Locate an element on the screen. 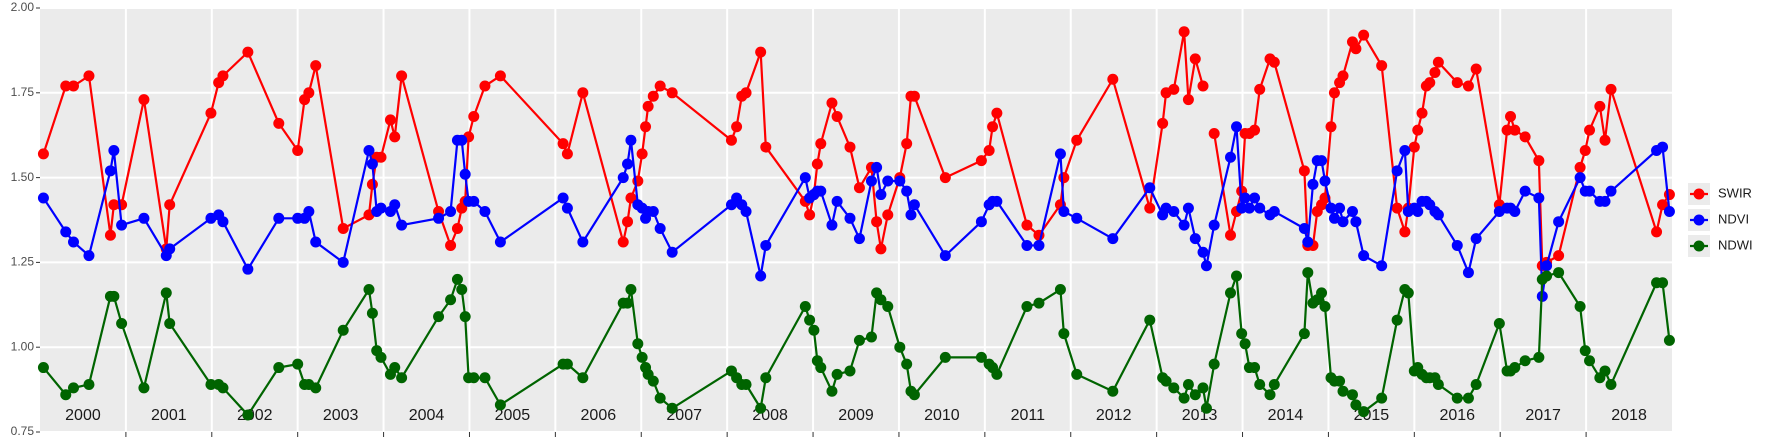  x-tick-label: 2006 is located at coordinates (599, 415).